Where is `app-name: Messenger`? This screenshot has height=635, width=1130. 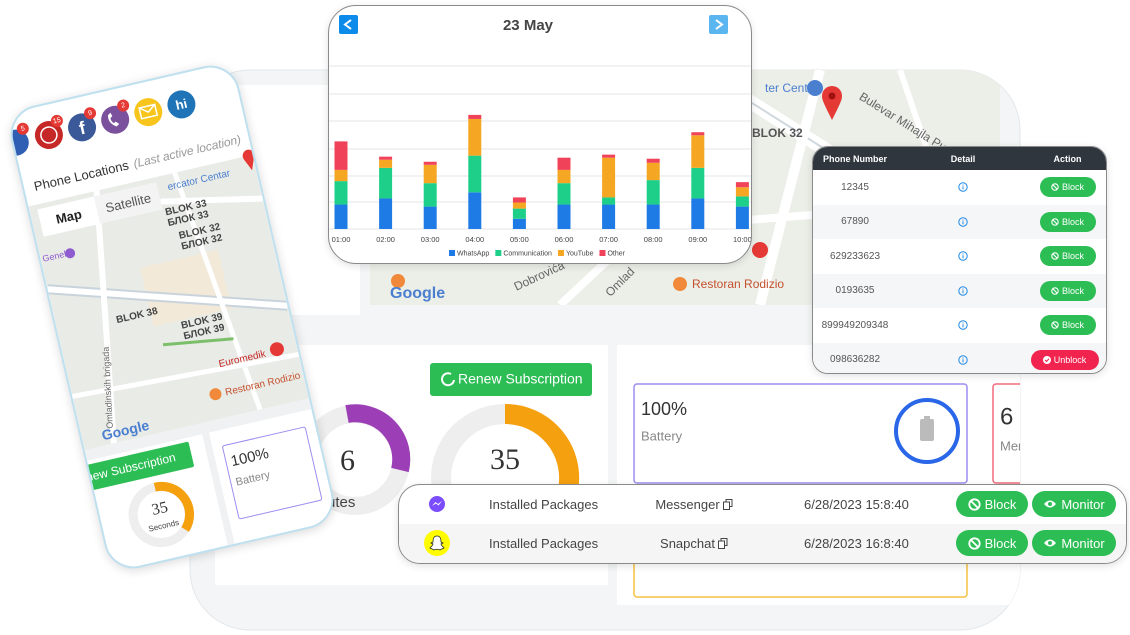 app-name: Messenger is located at coordinates (694, 504).